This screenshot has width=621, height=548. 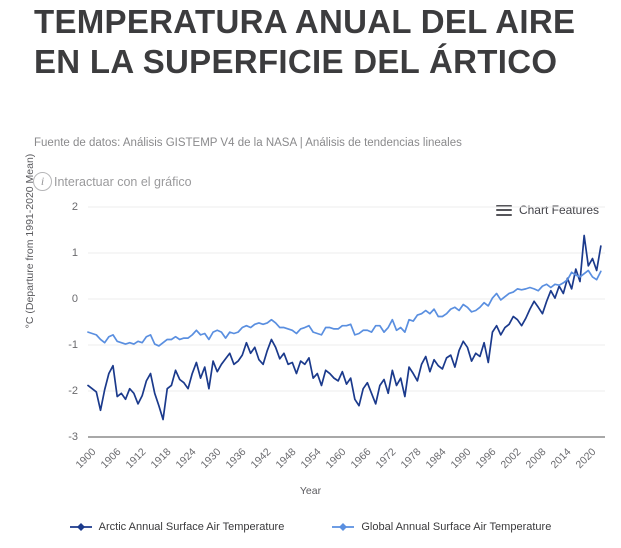 I want to click on hamburger-icon, so click(x=503, y=210).